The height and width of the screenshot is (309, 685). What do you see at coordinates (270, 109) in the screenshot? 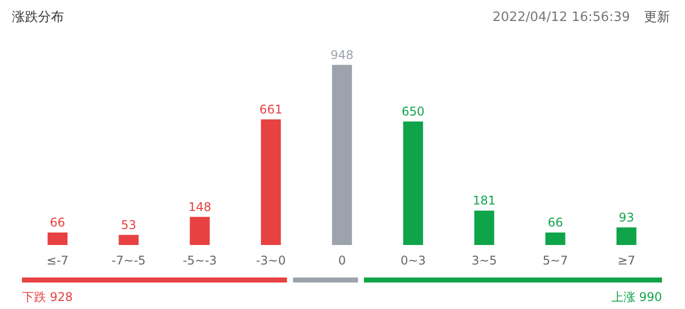
I see `data-label: 661` at bounding box center [270, 109].